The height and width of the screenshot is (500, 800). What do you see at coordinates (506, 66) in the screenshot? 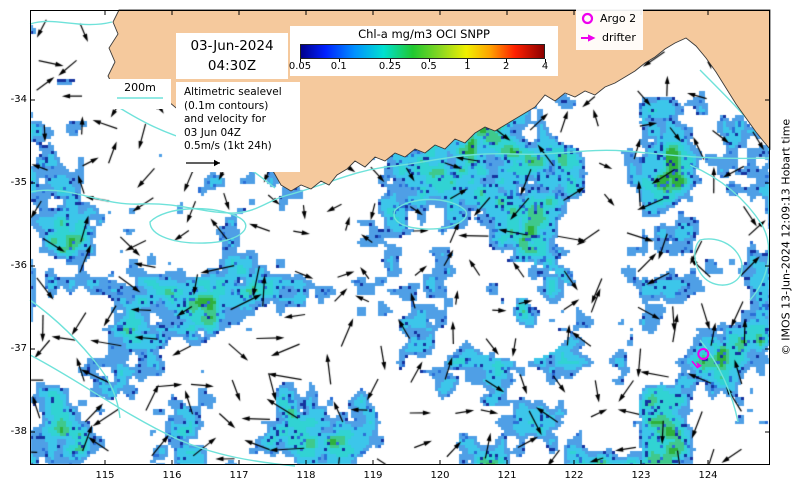
I see `colorbar-tick-label: 2` at bounding box center [506, 66].